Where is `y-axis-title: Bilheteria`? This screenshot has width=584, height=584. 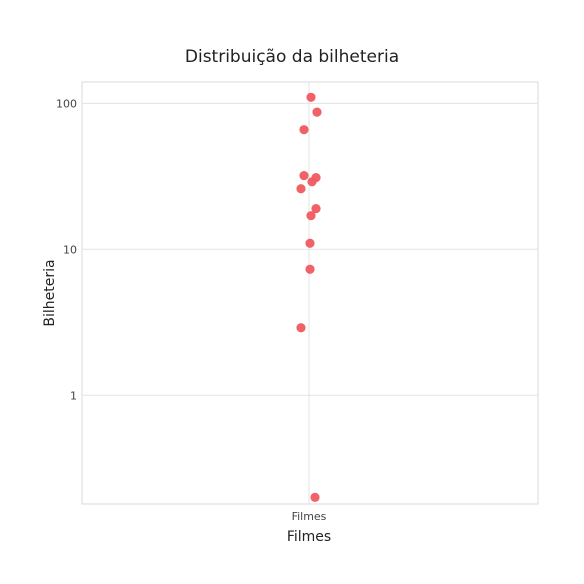
y-axis-title: Bilheteria is located at coordinates (50, 292).